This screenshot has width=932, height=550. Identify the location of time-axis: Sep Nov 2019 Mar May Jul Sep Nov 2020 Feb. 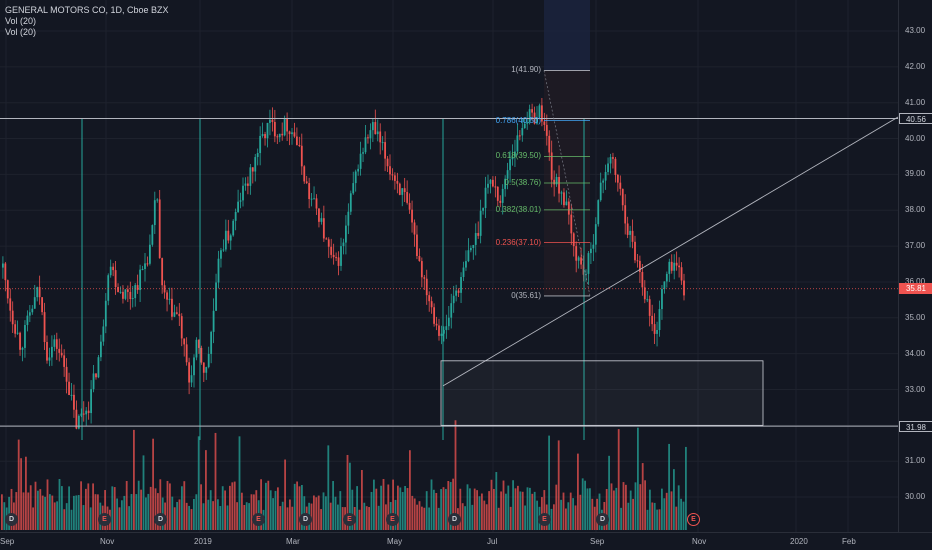
(466, 541).